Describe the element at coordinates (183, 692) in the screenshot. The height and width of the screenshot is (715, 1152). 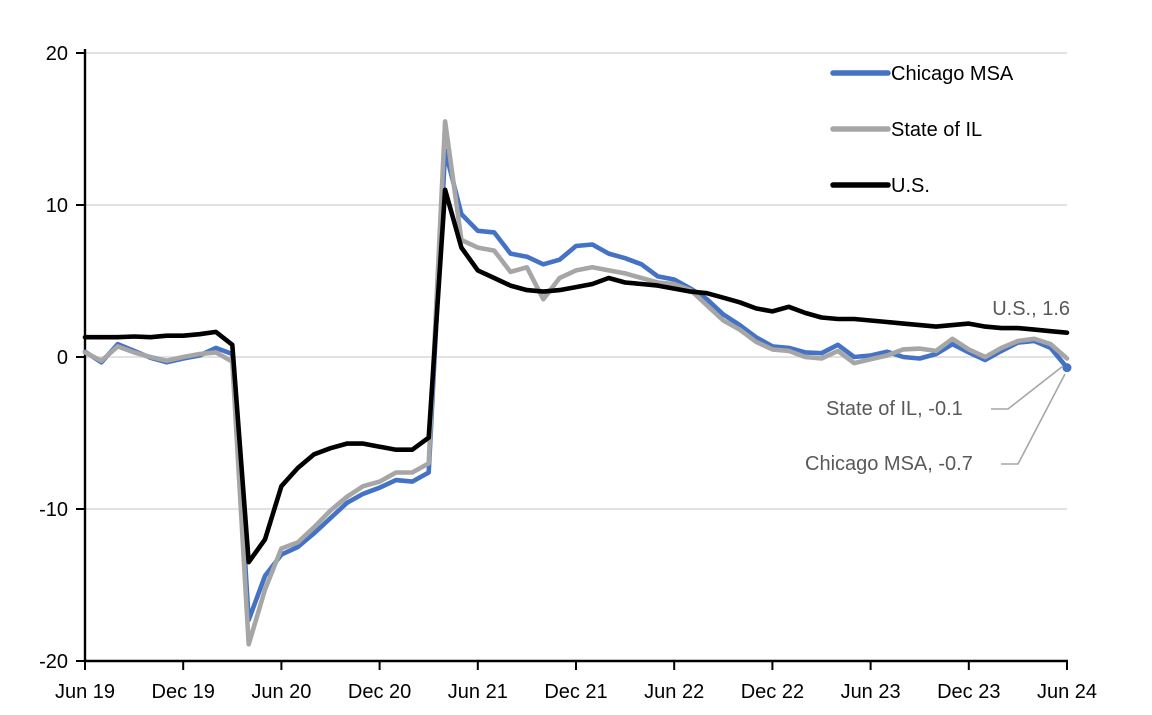
I see `x-tick-label-dec-19: Dec 19` at that location.